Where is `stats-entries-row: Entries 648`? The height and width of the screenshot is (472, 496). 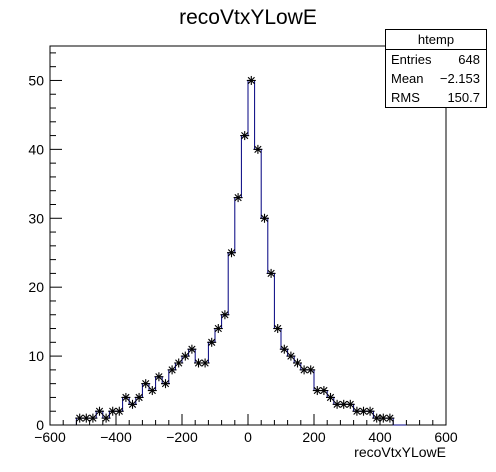
stats-entries-row: Entries 648 is located at coordinates (436, 59).